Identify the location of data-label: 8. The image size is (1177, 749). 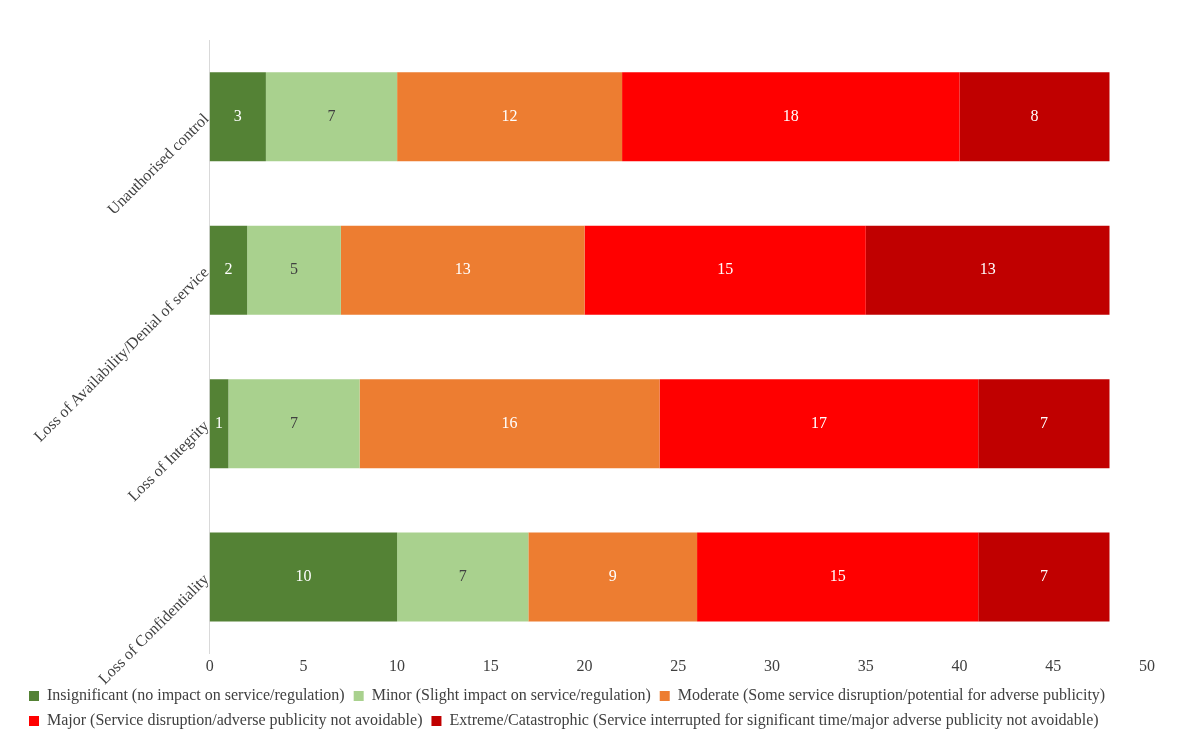
(1034, 115).